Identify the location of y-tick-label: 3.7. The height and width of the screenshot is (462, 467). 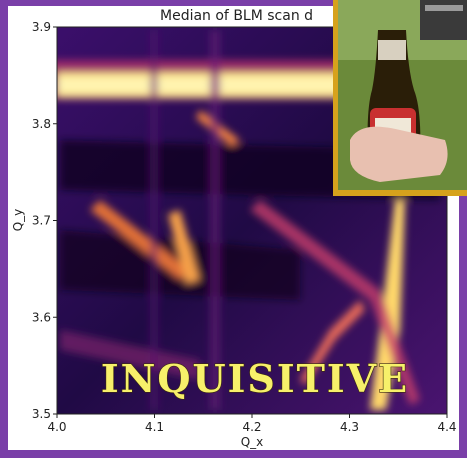
(41, 221).